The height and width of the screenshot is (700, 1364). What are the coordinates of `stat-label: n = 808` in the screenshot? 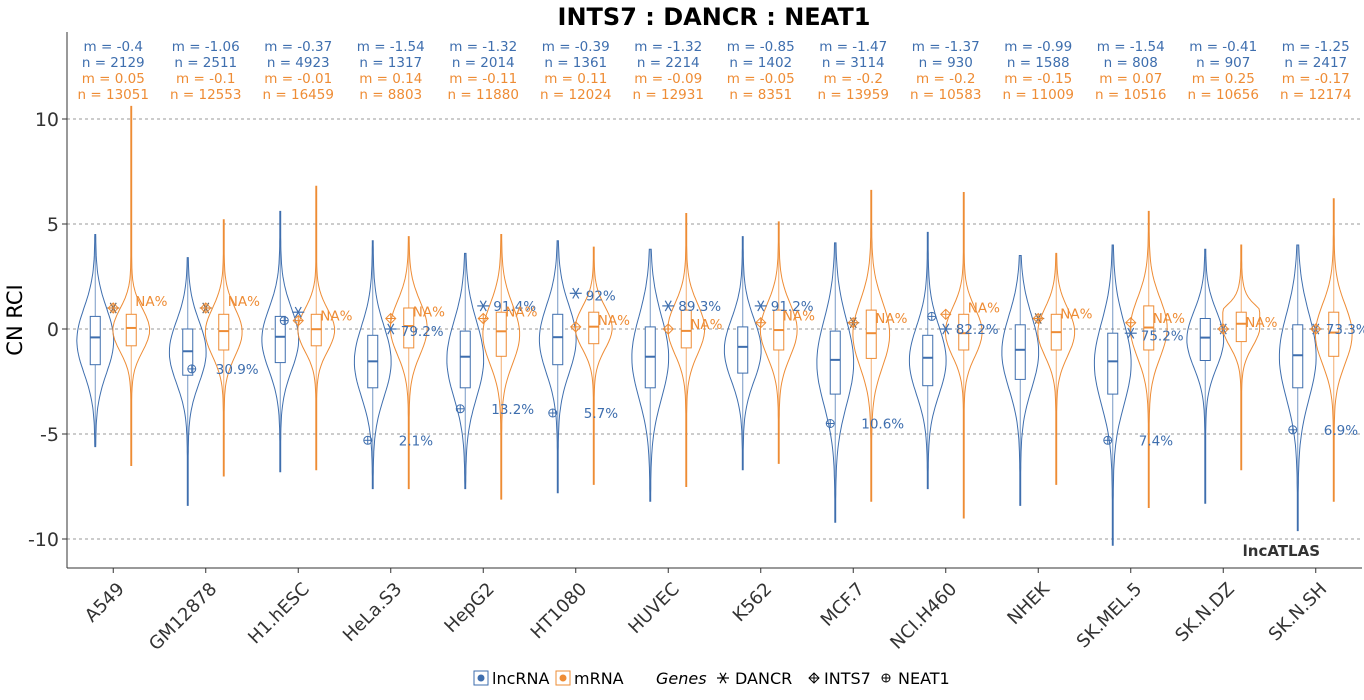 It's located at (1131, 63).